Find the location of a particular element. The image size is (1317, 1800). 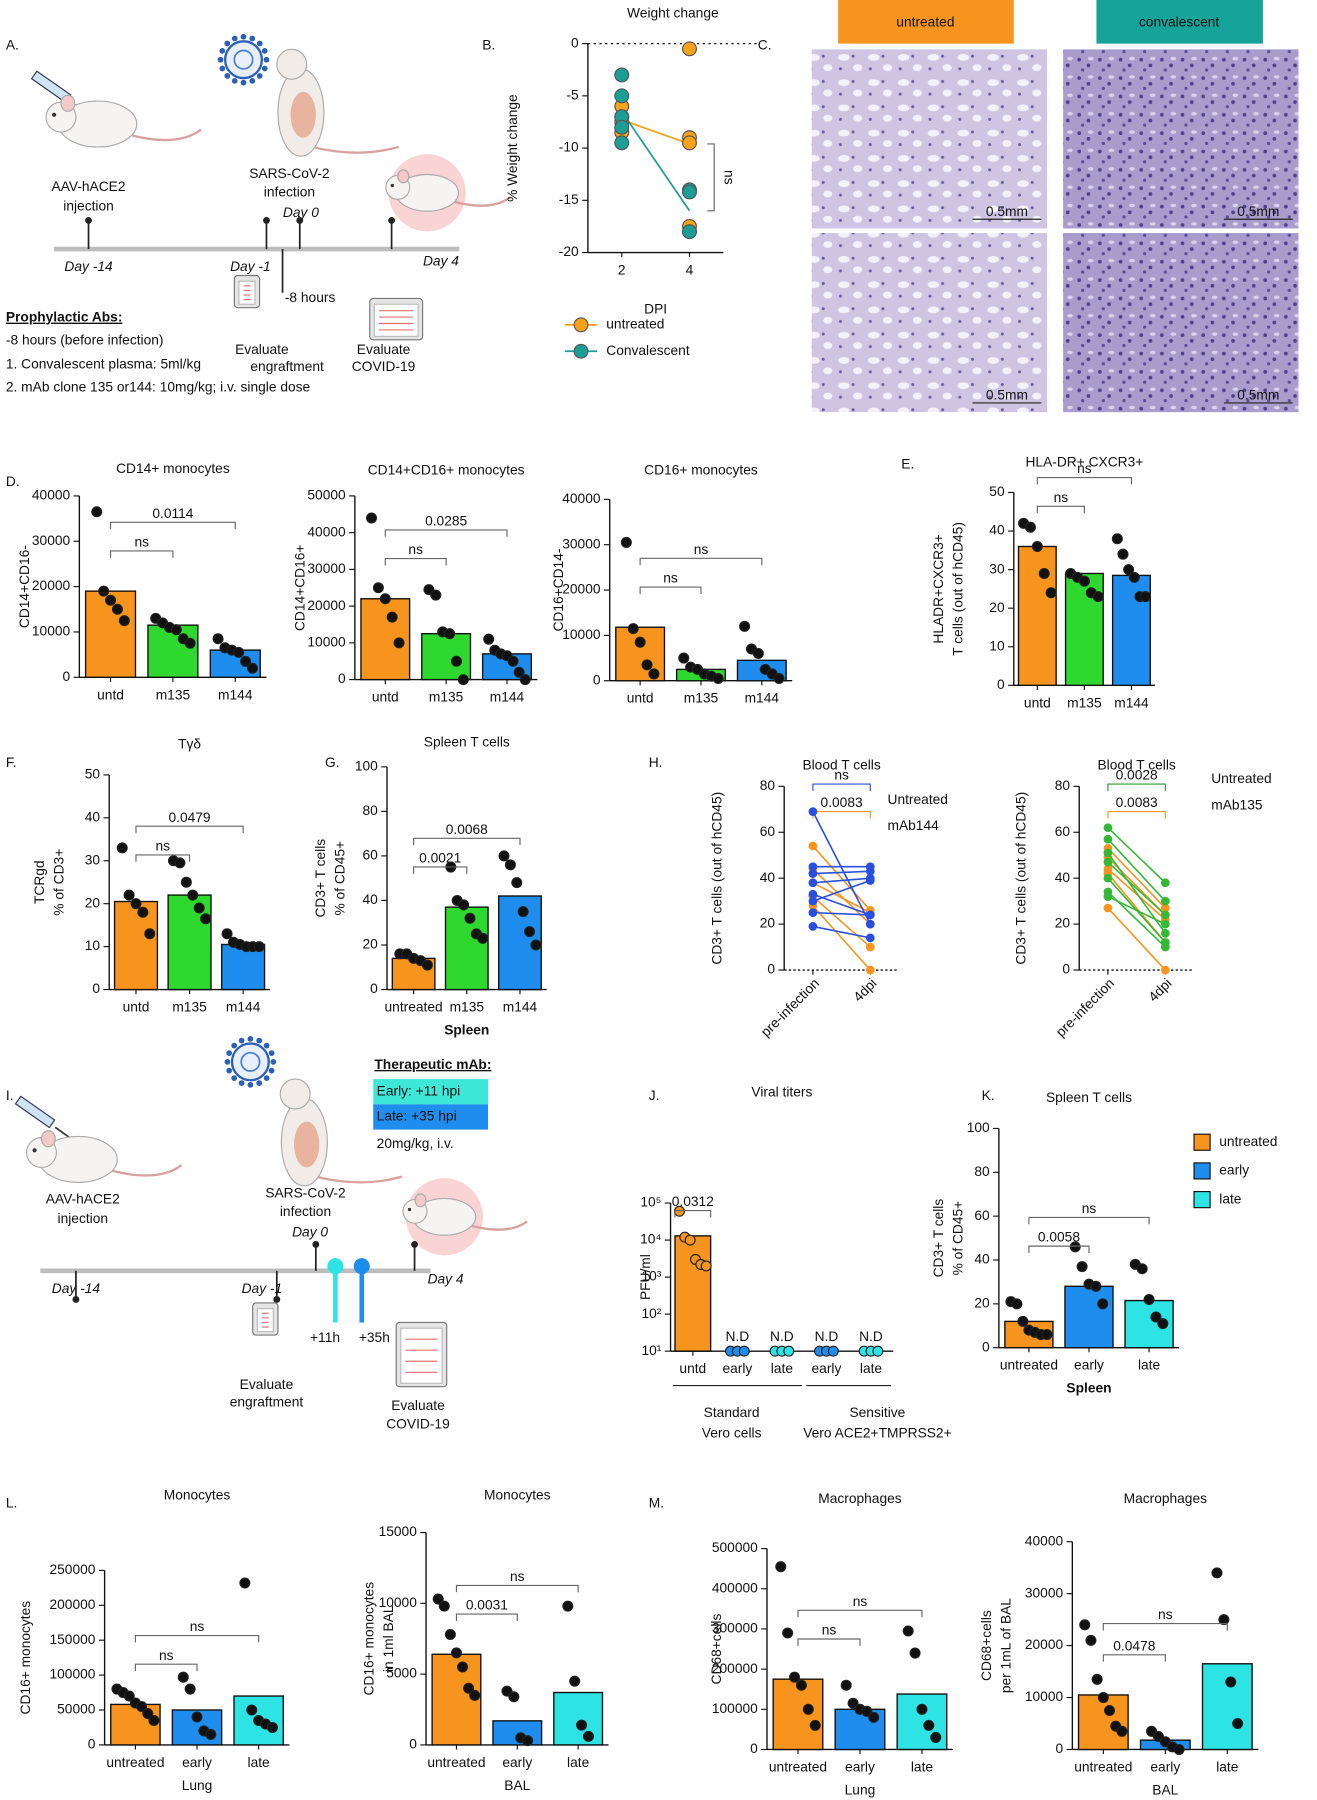

y-axis-label: CD68+cells is located at coordinates (986, 1645).